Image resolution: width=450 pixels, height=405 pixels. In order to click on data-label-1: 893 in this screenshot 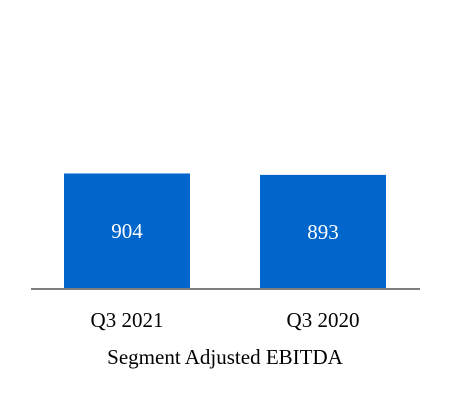, I will do `click(323, 232)`.